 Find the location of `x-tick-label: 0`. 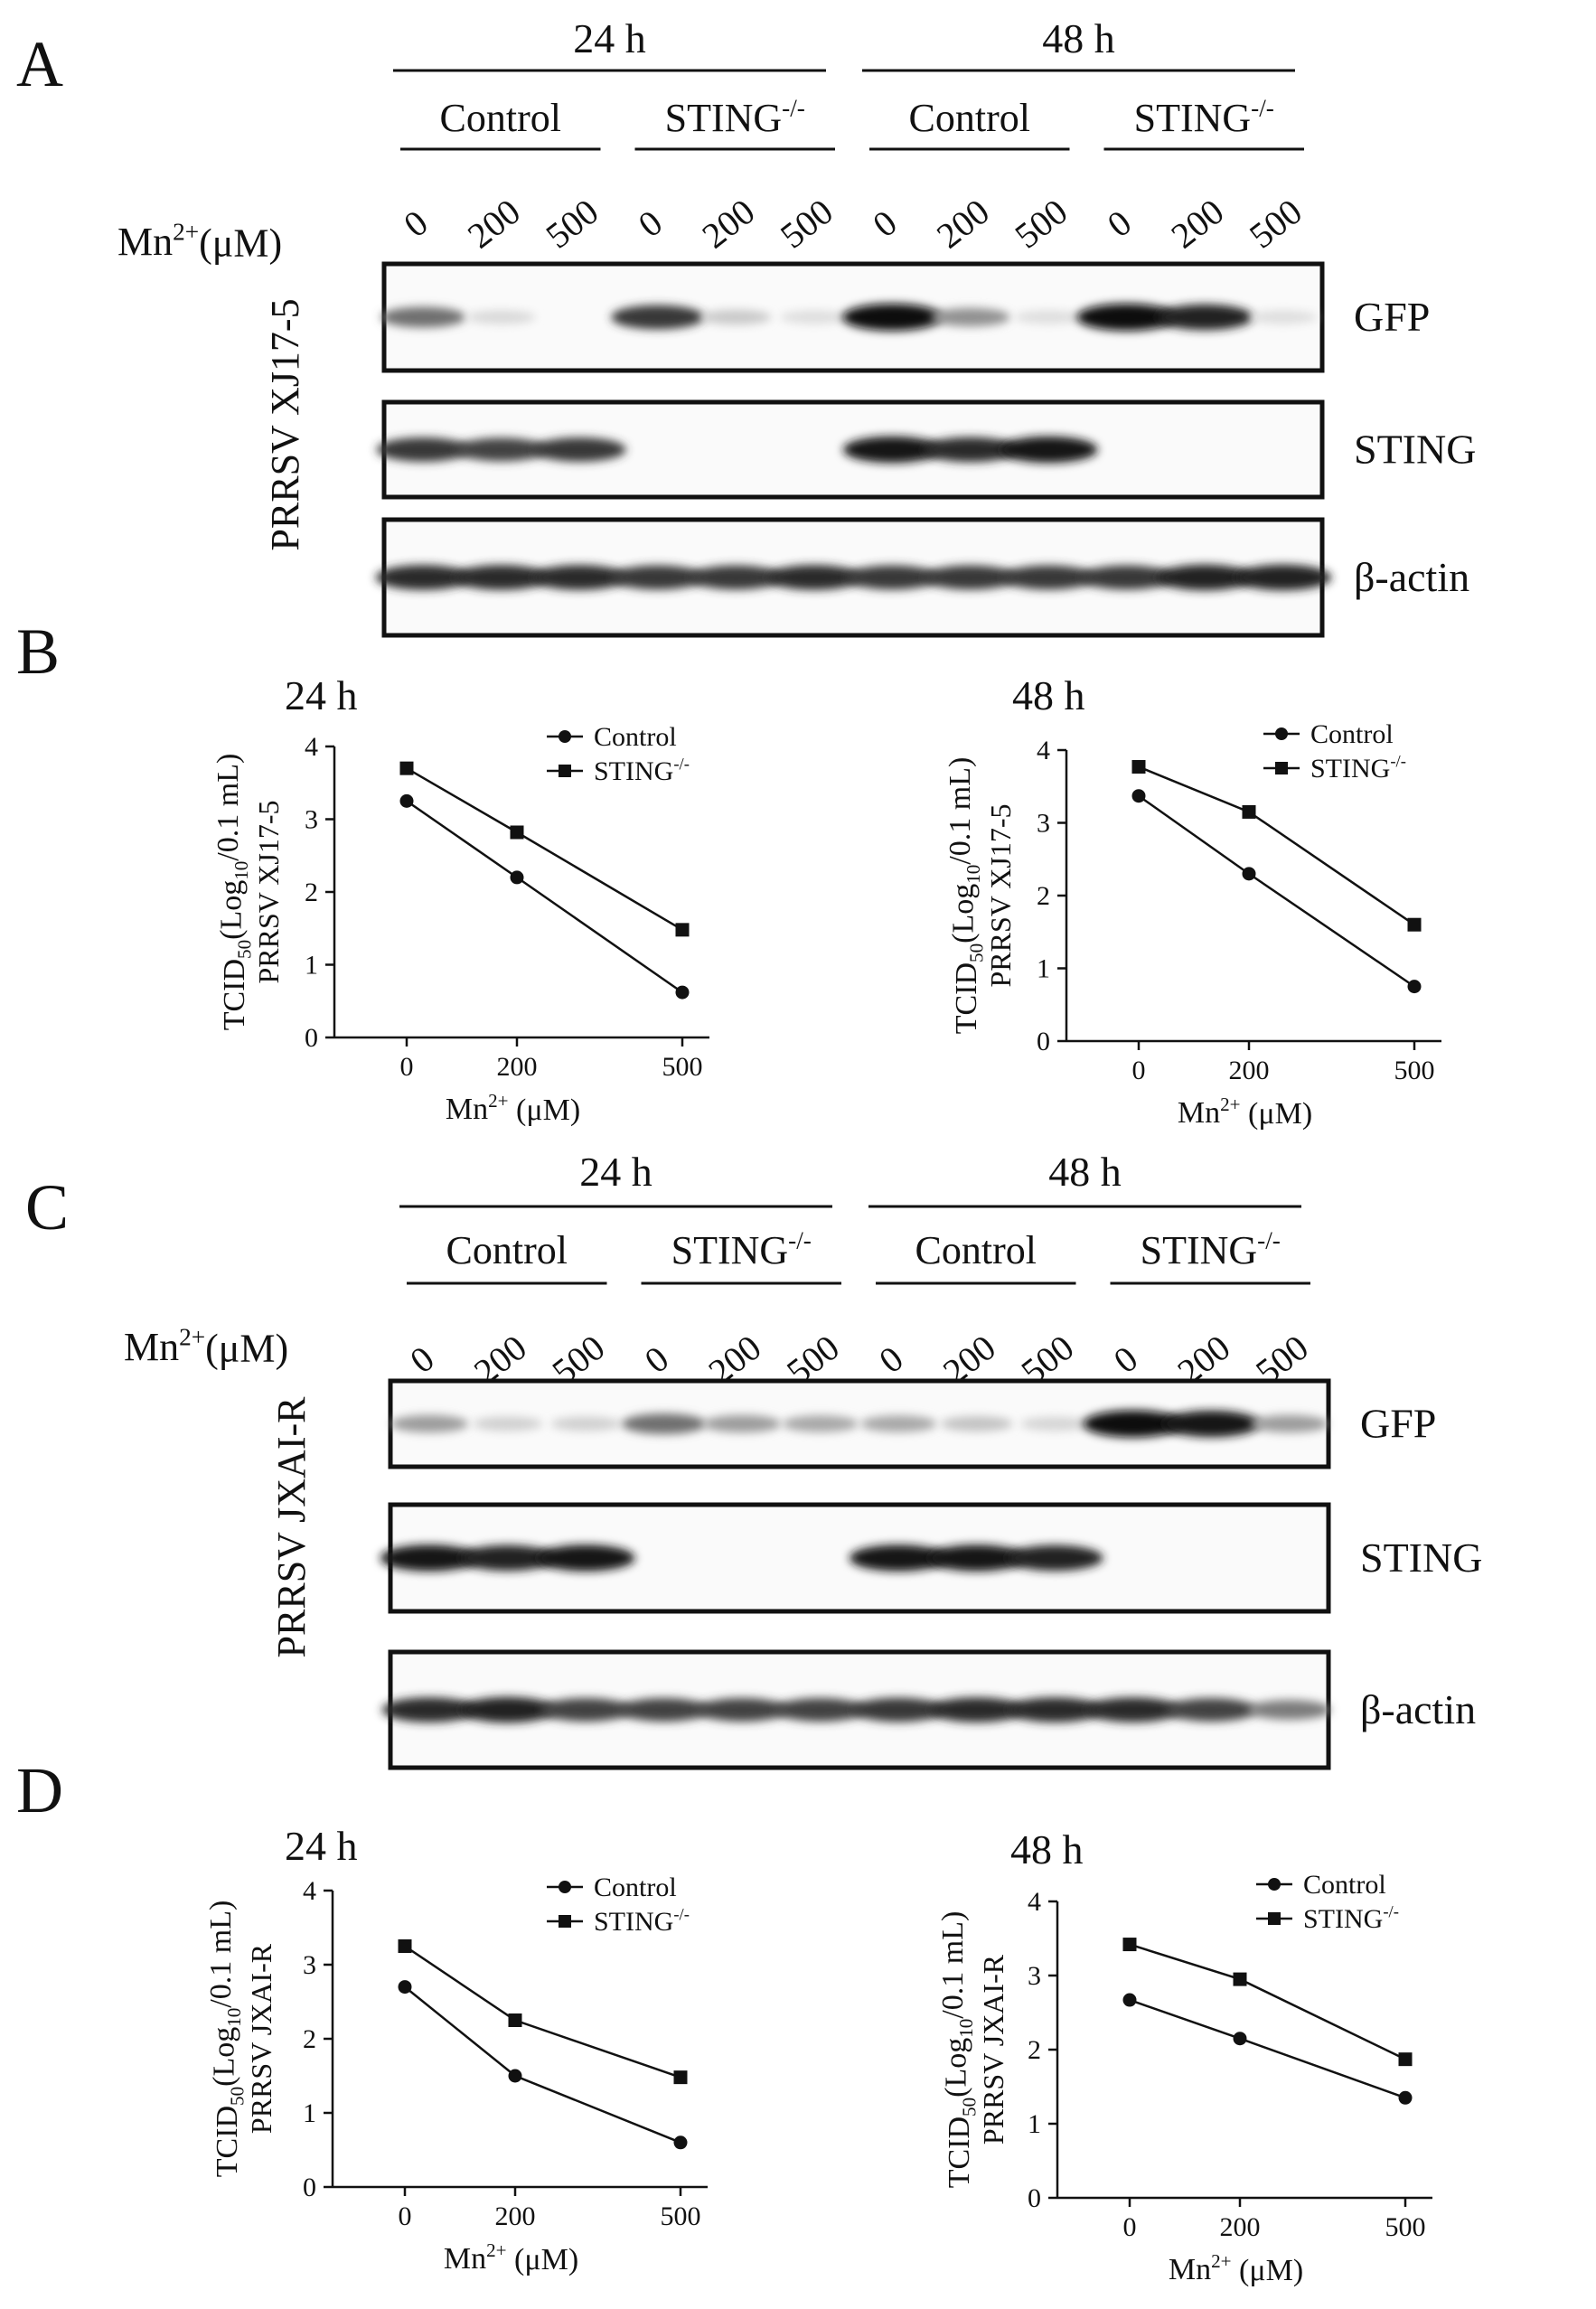

x-tick-label: 0 is located at coordinates (1130, 2227).